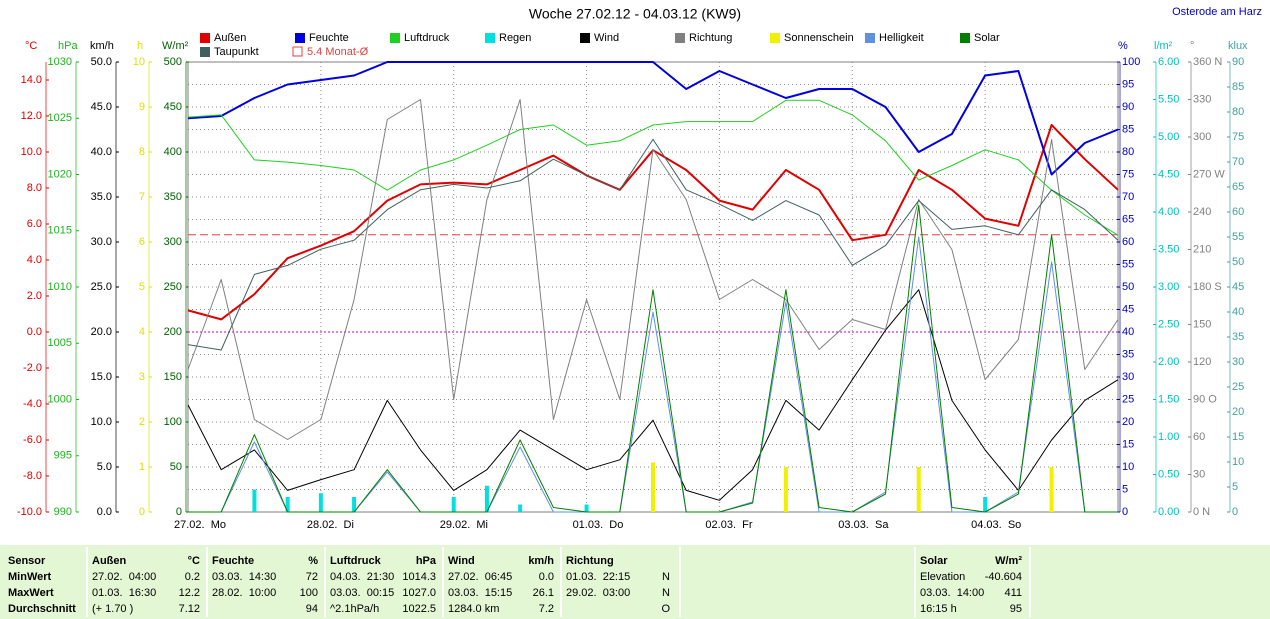  I want to click on y-tick-label: -2.0, so click(32, 368).